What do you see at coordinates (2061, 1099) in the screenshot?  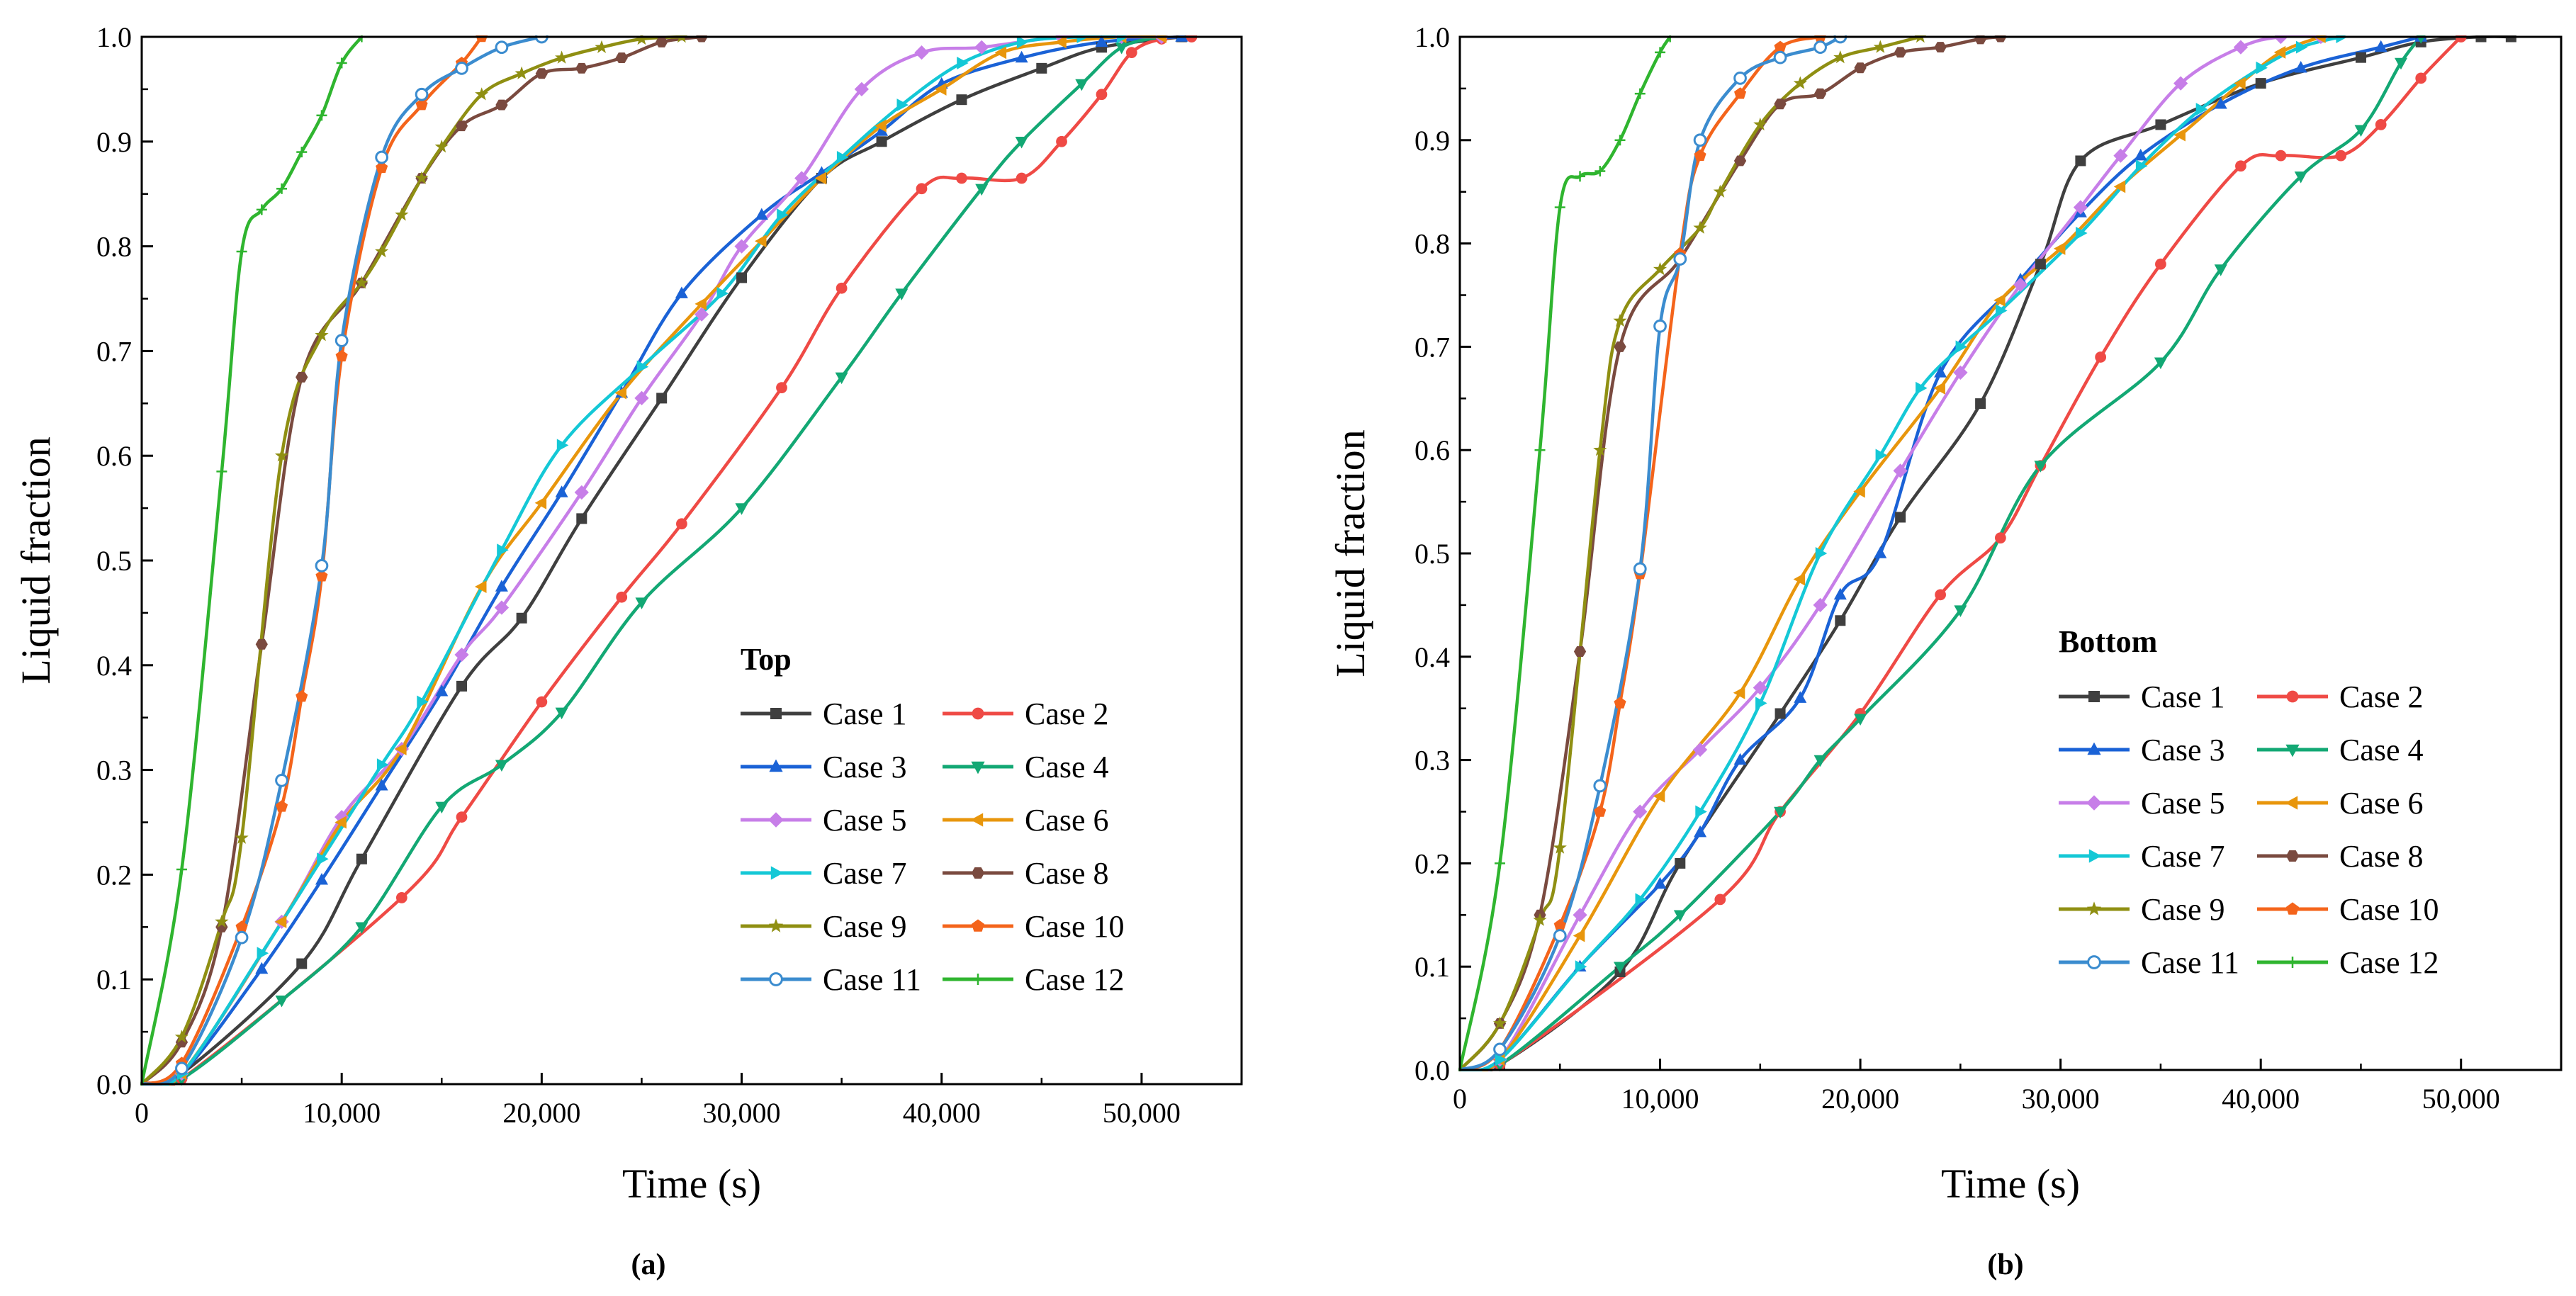 I see `x-tick-label: 30,000` at bounding box center [2061, 1099].